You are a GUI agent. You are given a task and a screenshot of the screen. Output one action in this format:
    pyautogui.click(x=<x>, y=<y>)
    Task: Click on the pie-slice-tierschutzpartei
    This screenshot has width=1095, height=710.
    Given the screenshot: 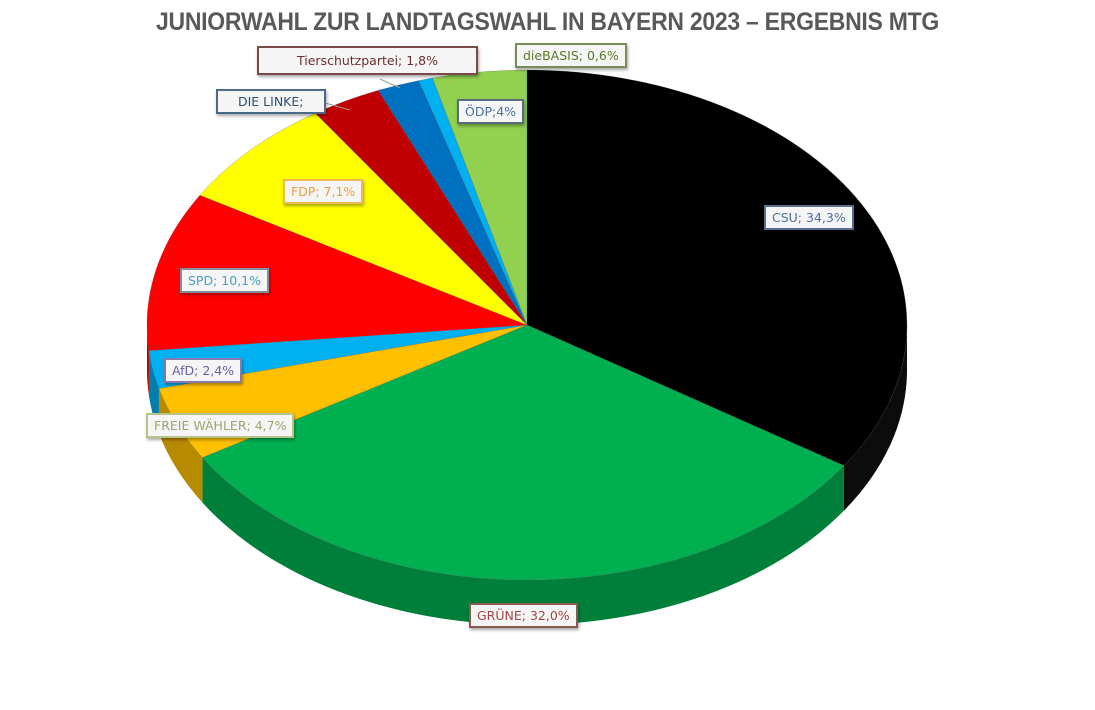 What is the action you would take?
    pyautogui.click(x=452, y=203)
    